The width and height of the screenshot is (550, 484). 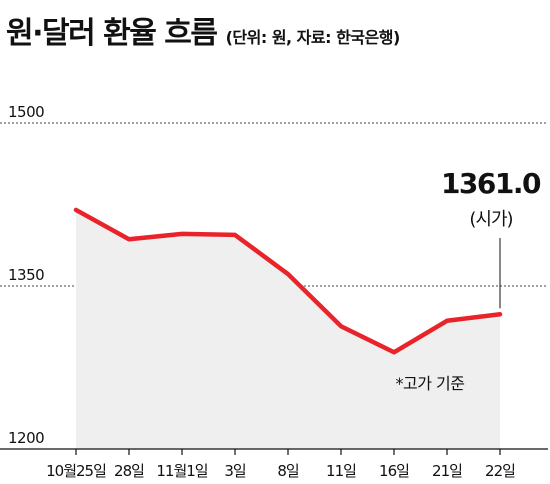 I want to click on chart-header: 원·달러 환율 흐름 (단위: 원, 자료: 한국은행), so click(x=203, y=30).